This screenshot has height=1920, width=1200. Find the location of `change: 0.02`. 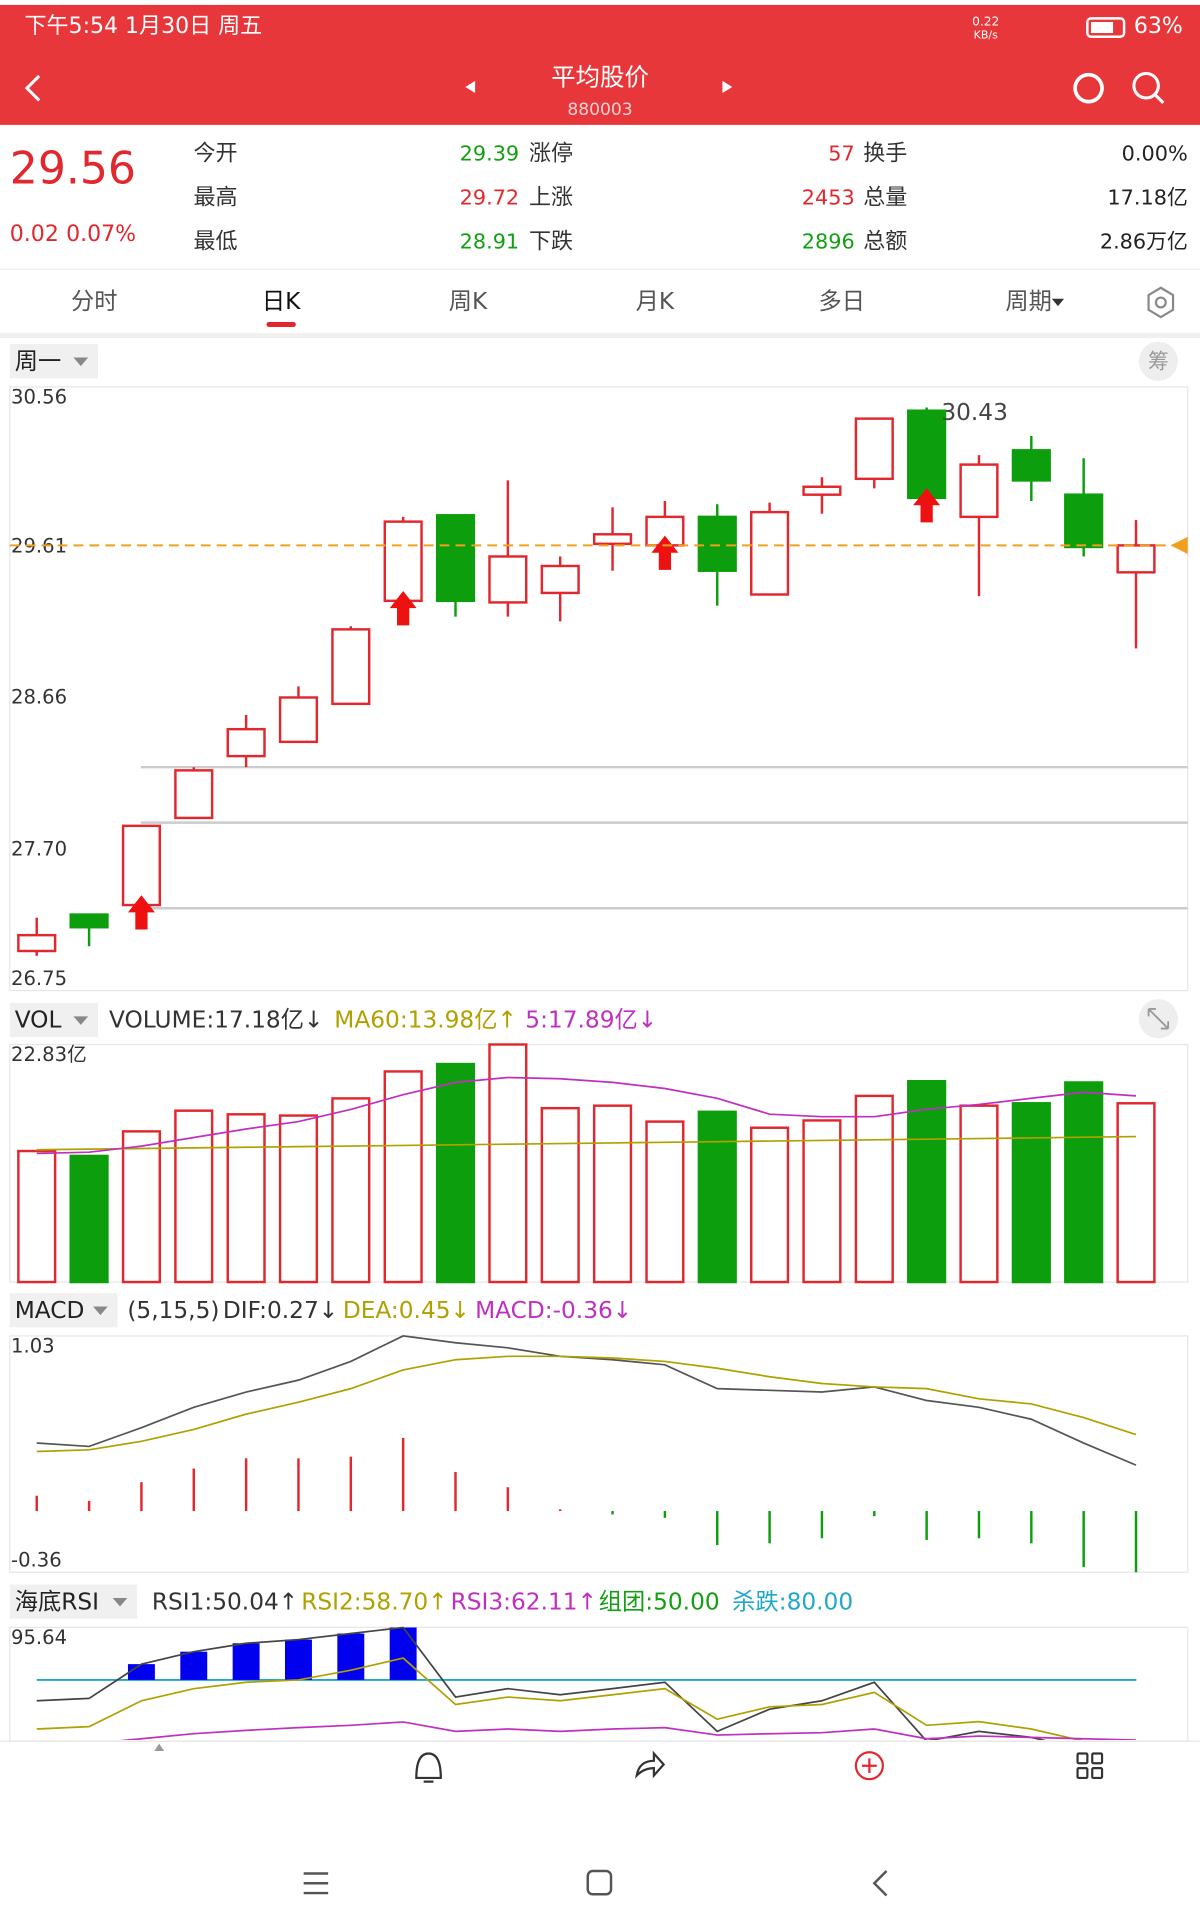

change: 0.02 is located at coordinates (34, 234).